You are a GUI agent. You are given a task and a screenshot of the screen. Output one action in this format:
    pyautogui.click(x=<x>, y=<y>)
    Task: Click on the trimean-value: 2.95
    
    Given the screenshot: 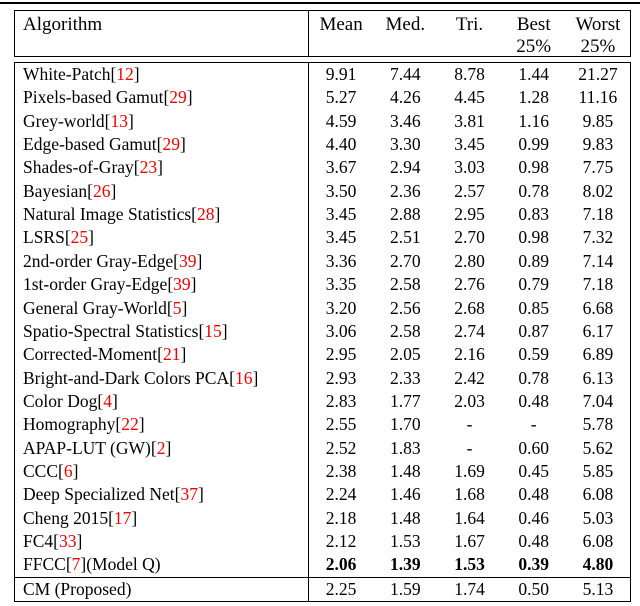 What is the action you would take?
    pyautogui.click(x=469, y=214)
    